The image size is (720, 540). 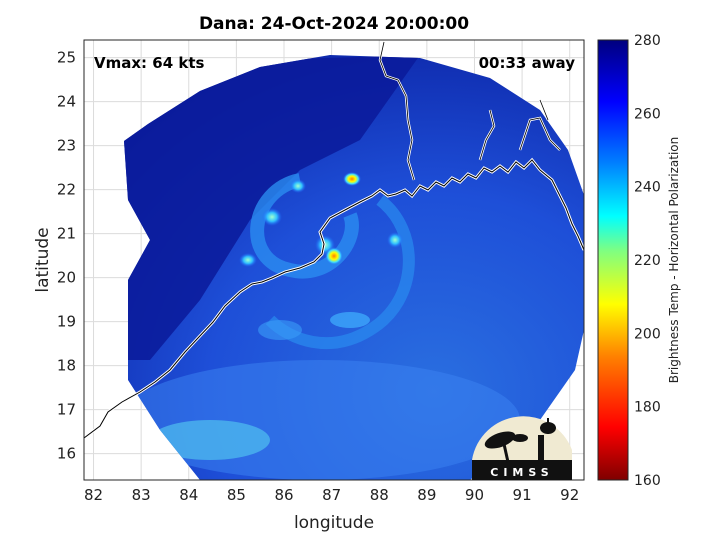 What do you see at coordinates (379, 495) in the screenshot?
I see `x-tick-label: 88` at bounding box center [379, 495].